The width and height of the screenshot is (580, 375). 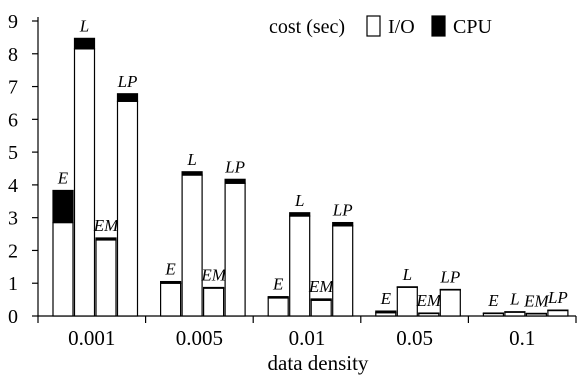 I want to click on x-category-label: 0.05, so click(x=414, y=338).